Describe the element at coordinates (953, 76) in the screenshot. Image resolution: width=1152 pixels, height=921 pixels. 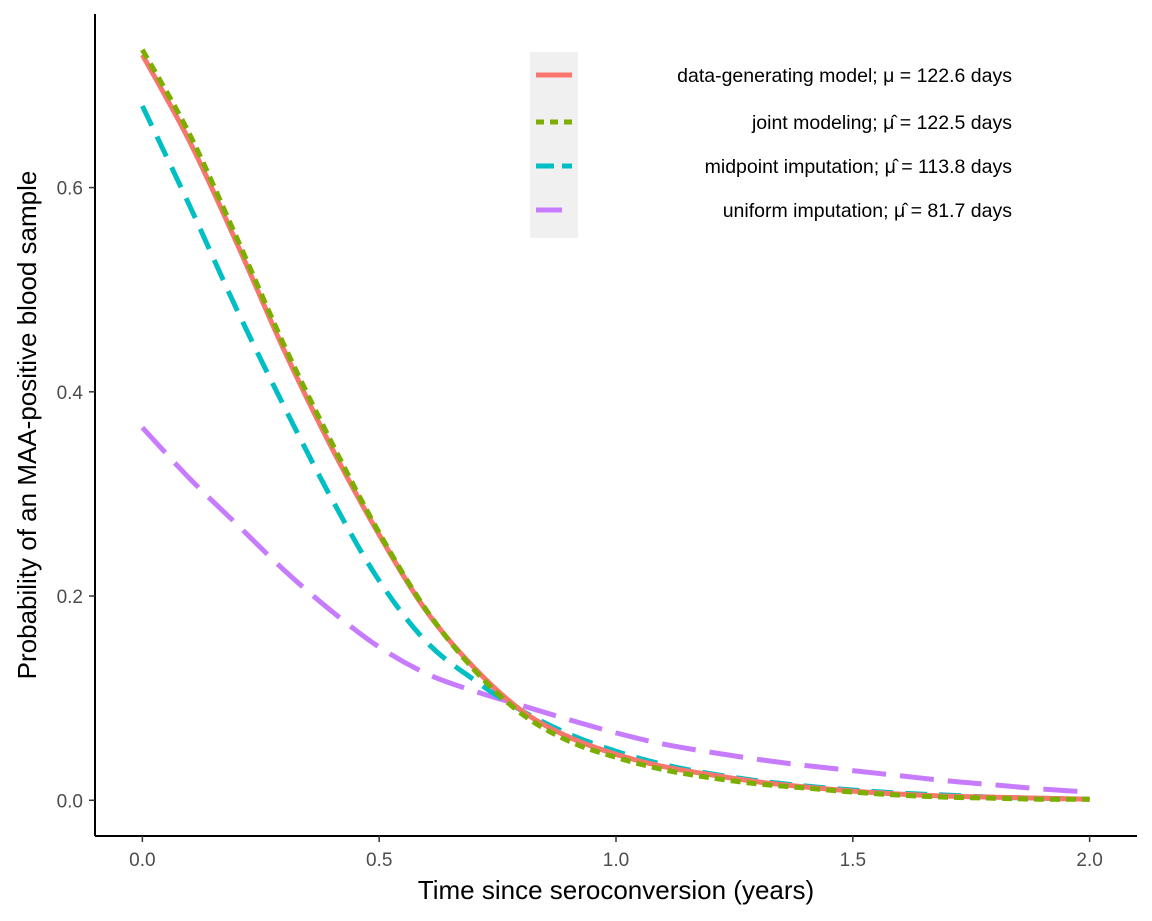
I see `legend-label-suffix: = 122.6 days` at that location.